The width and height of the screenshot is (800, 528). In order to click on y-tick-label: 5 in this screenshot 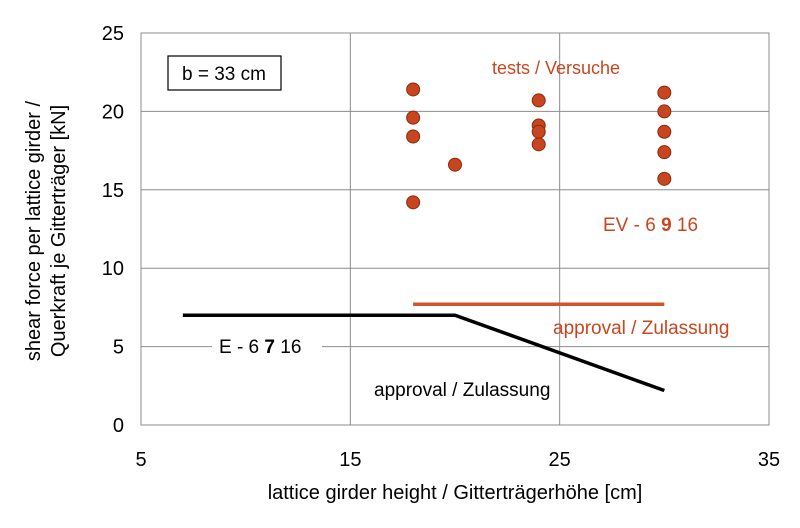, I will do `click(118, 348)`.